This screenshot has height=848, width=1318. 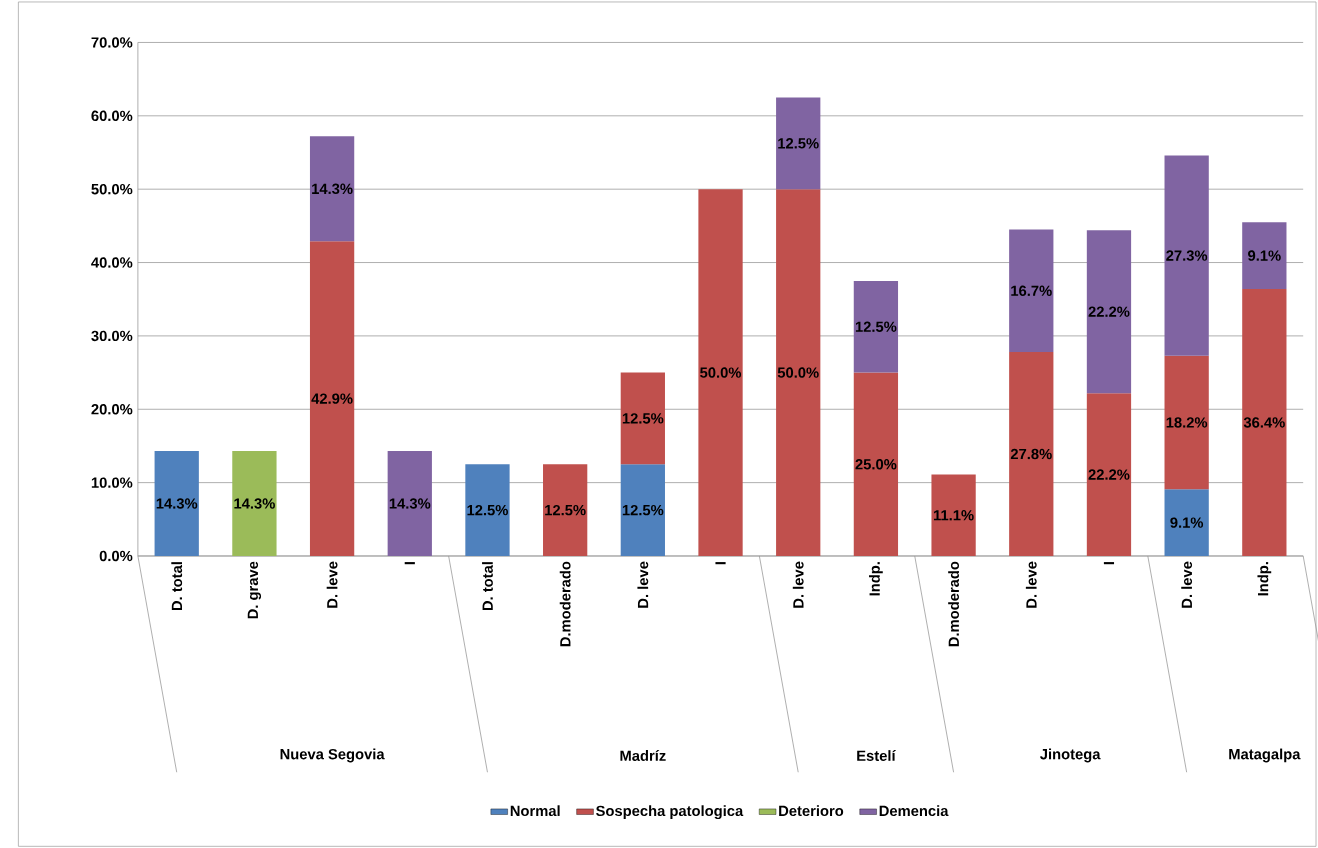 What do you see at coordinates (670, 812) in the screenshot?
I see `legend-label: Sospecha patologica` at bounding box center [670, 812].